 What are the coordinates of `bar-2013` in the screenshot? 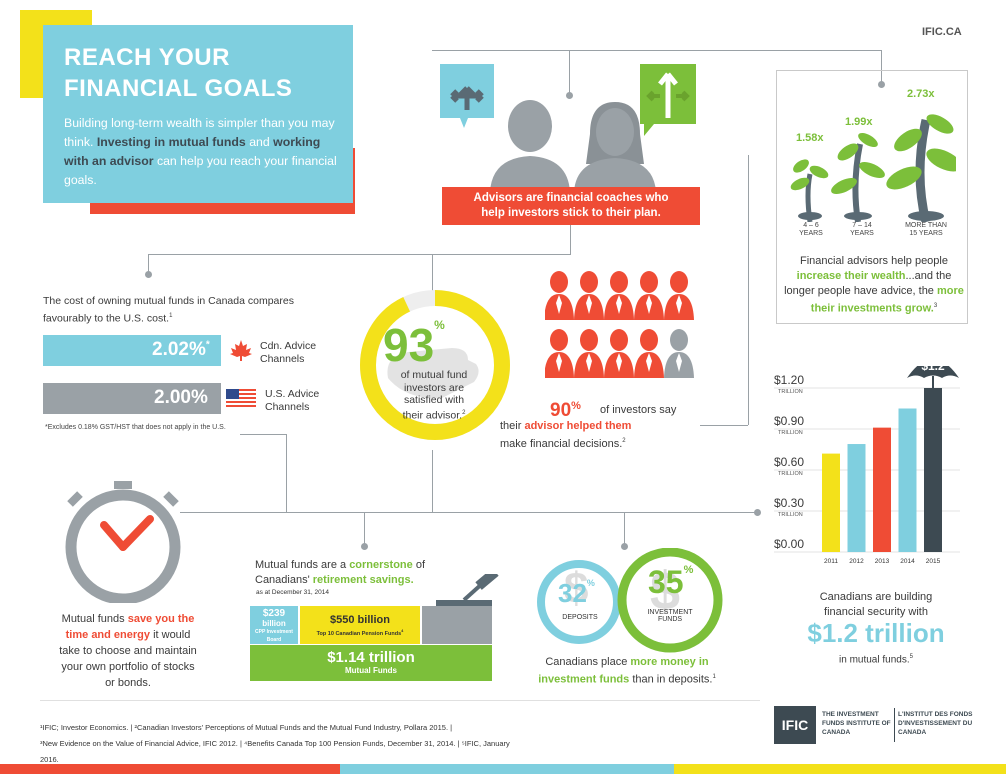 It's located at (882, 489).